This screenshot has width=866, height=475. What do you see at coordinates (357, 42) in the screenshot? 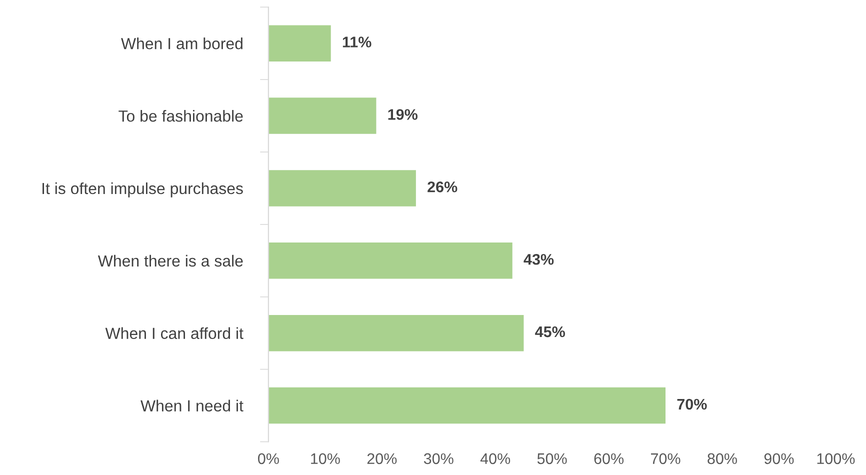
I see `data-label: 11%` at bounding box center [357, 42].